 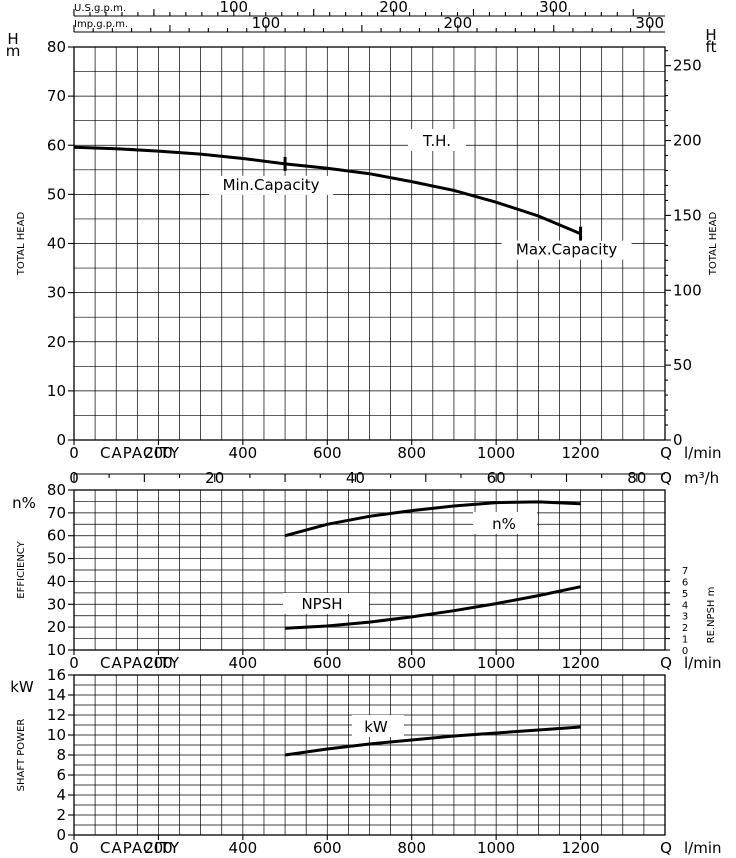 I want to click on m3h-scale-label: 20, so click(x=214, y=478).